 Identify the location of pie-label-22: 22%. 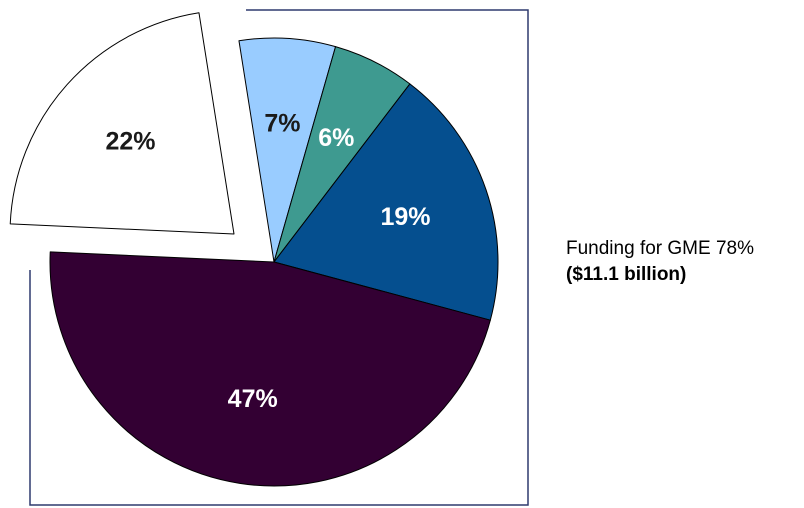
(130, 141).